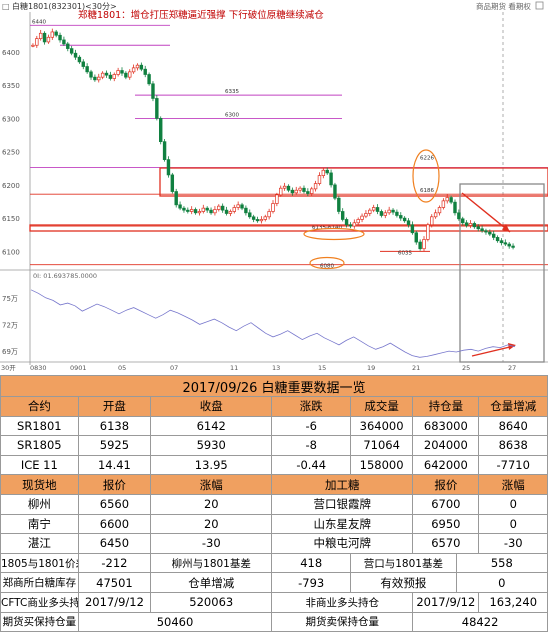  I want to click on table-cell: 47501, so click(114, 582).